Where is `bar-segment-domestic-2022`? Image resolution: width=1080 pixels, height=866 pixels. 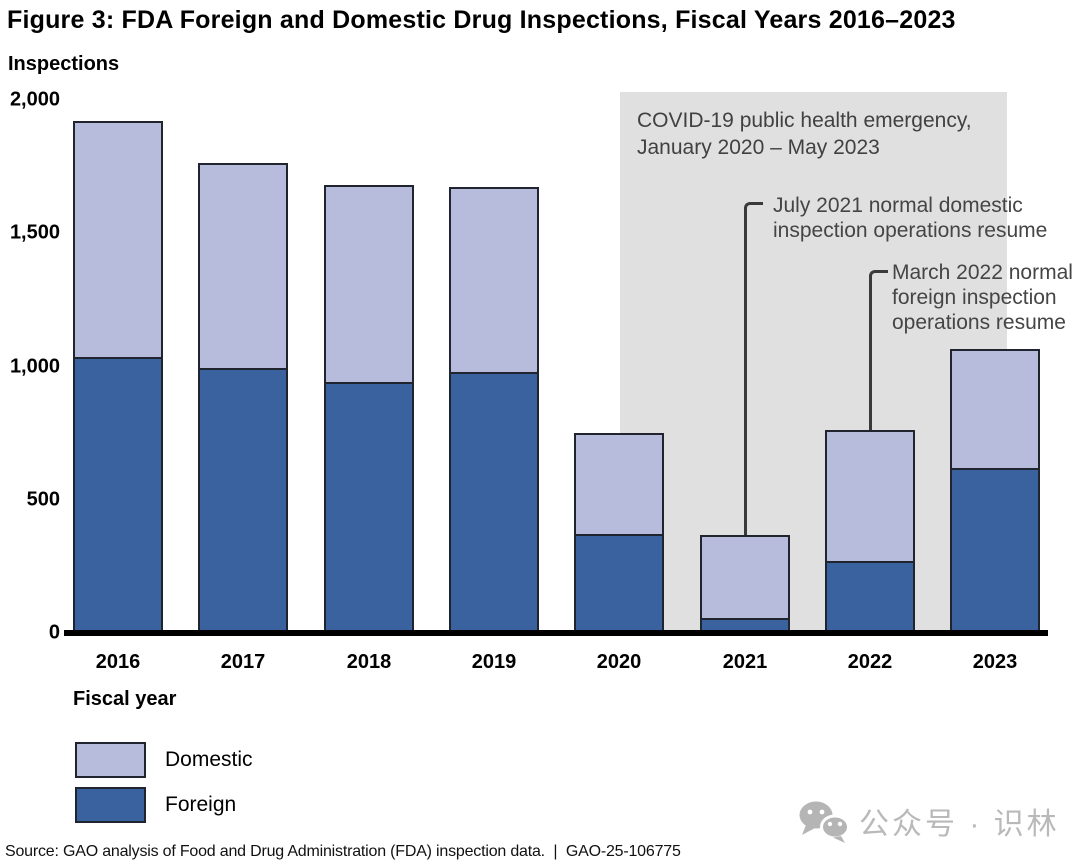
bar-segment-domestic-2022 is located at coordinates (870, 495).